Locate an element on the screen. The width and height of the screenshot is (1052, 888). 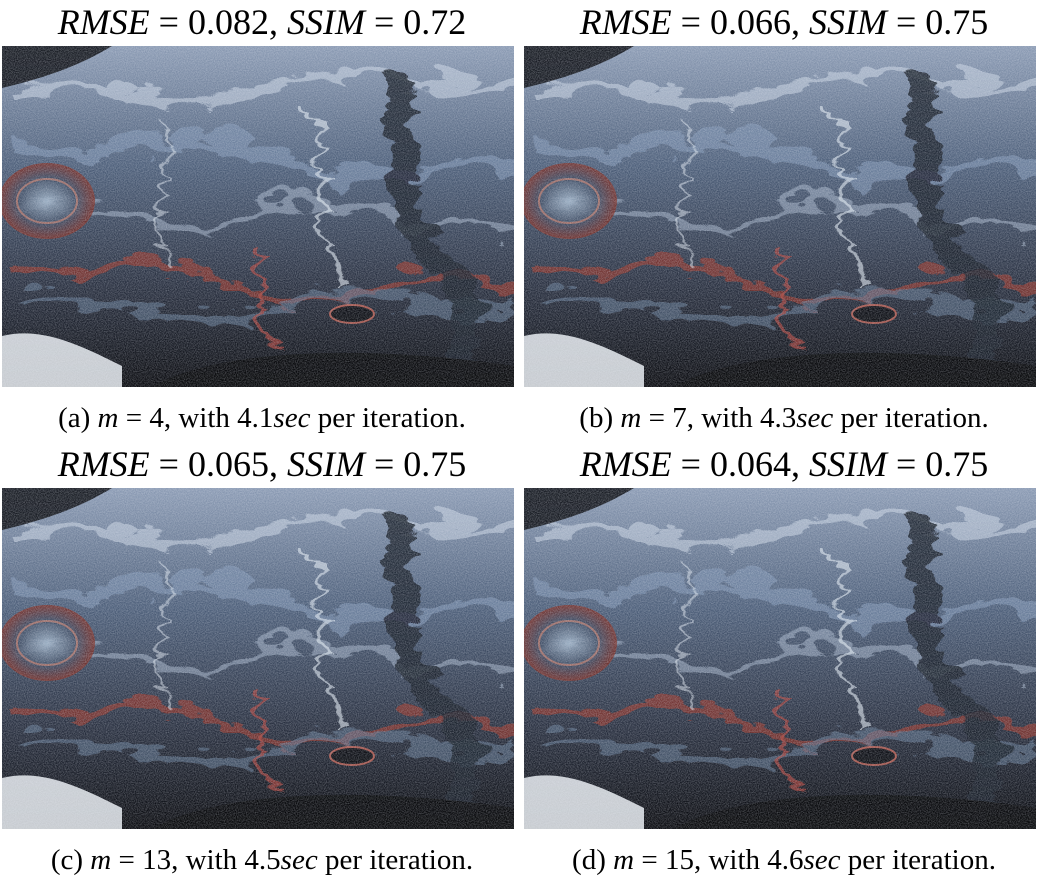
caption: (a) m = 4, with 4.1sec per iteration. is located at coordinates (262, 418).